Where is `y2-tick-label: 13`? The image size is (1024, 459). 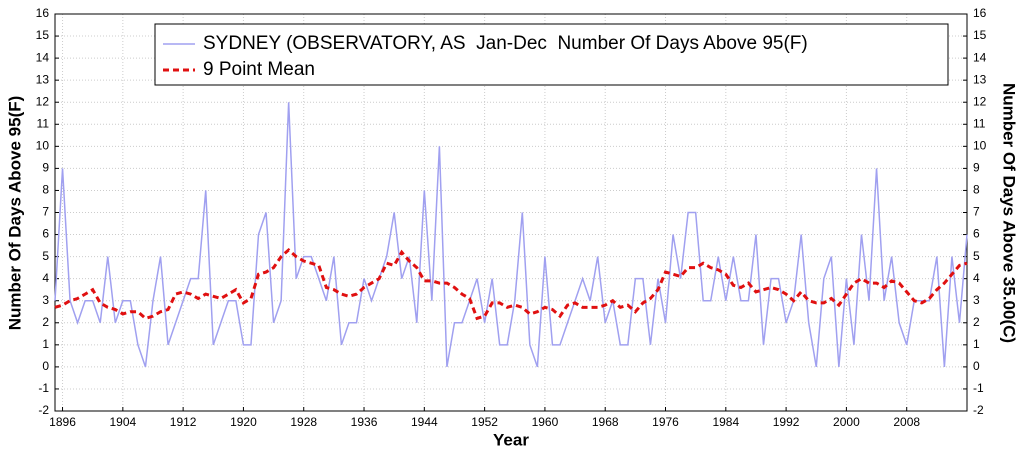 y2-tick-label: 13 is located at coordinates (980, 79).